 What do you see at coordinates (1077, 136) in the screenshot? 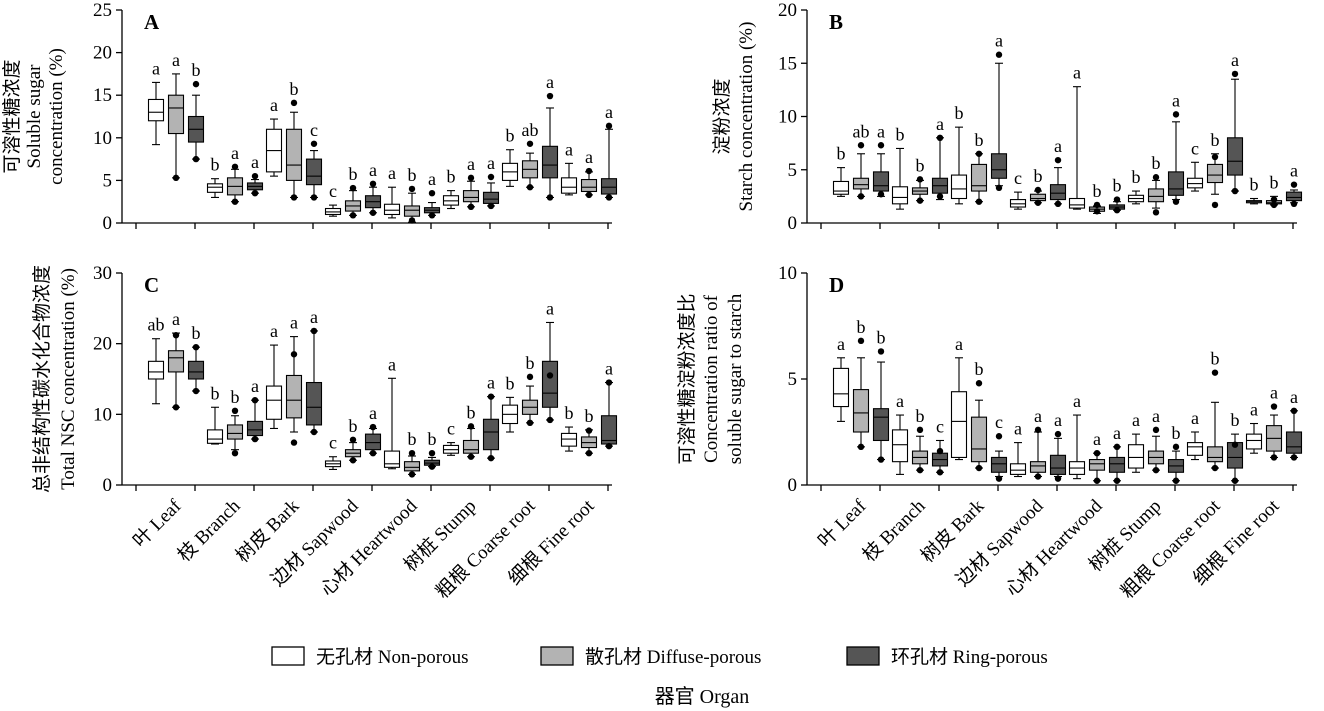
I see `box-4-0: a` at bounding box center [1077, 136].